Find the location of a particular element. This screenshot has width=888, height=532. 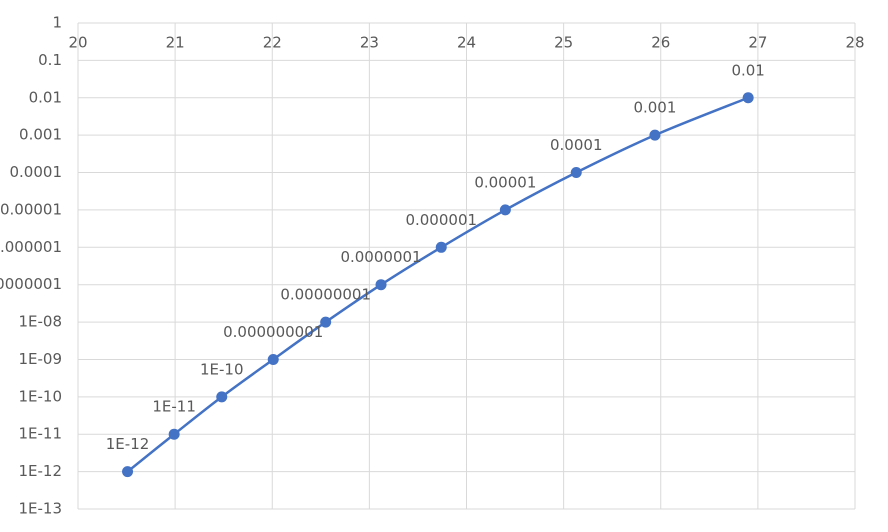

y-tick-label: 0.00001 is located at coordinates (31, 209).